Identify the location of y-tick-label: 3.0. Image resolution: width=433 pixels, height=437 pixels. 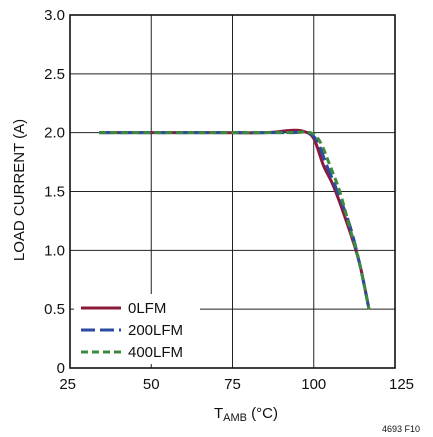
(54, 15).